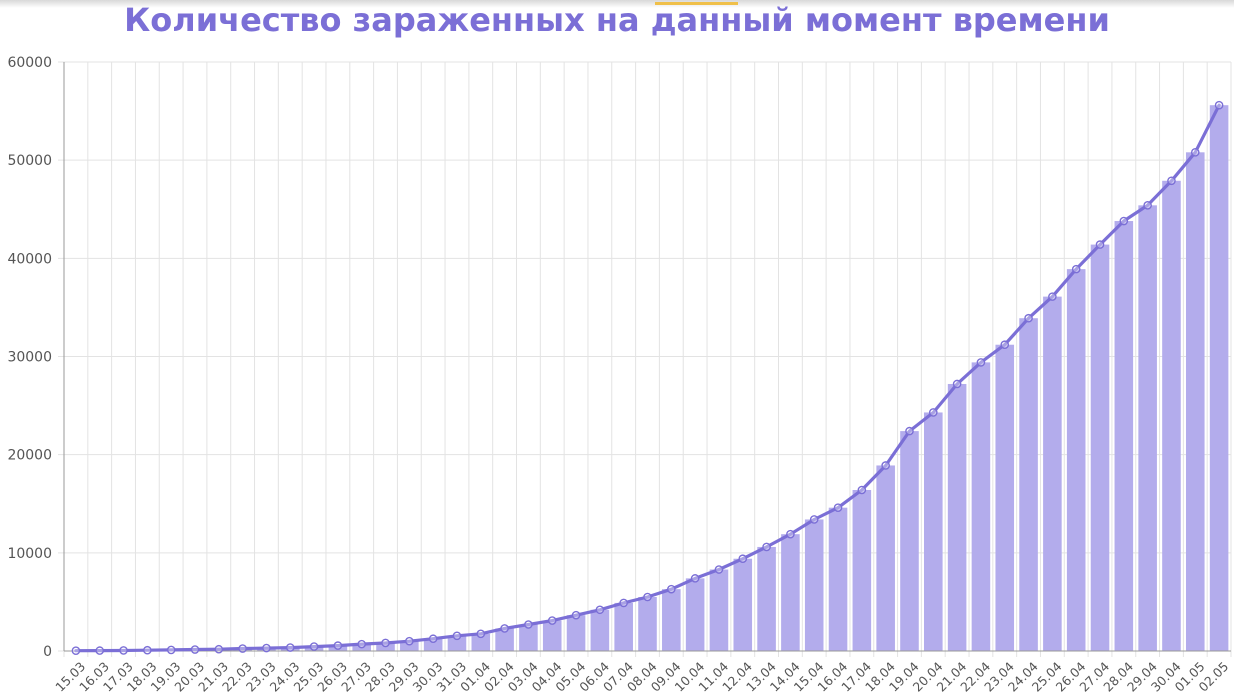 The width and height of the screenshot is (1234, 700). I want to click on y-tick-label: 10000, so click(29, 554).